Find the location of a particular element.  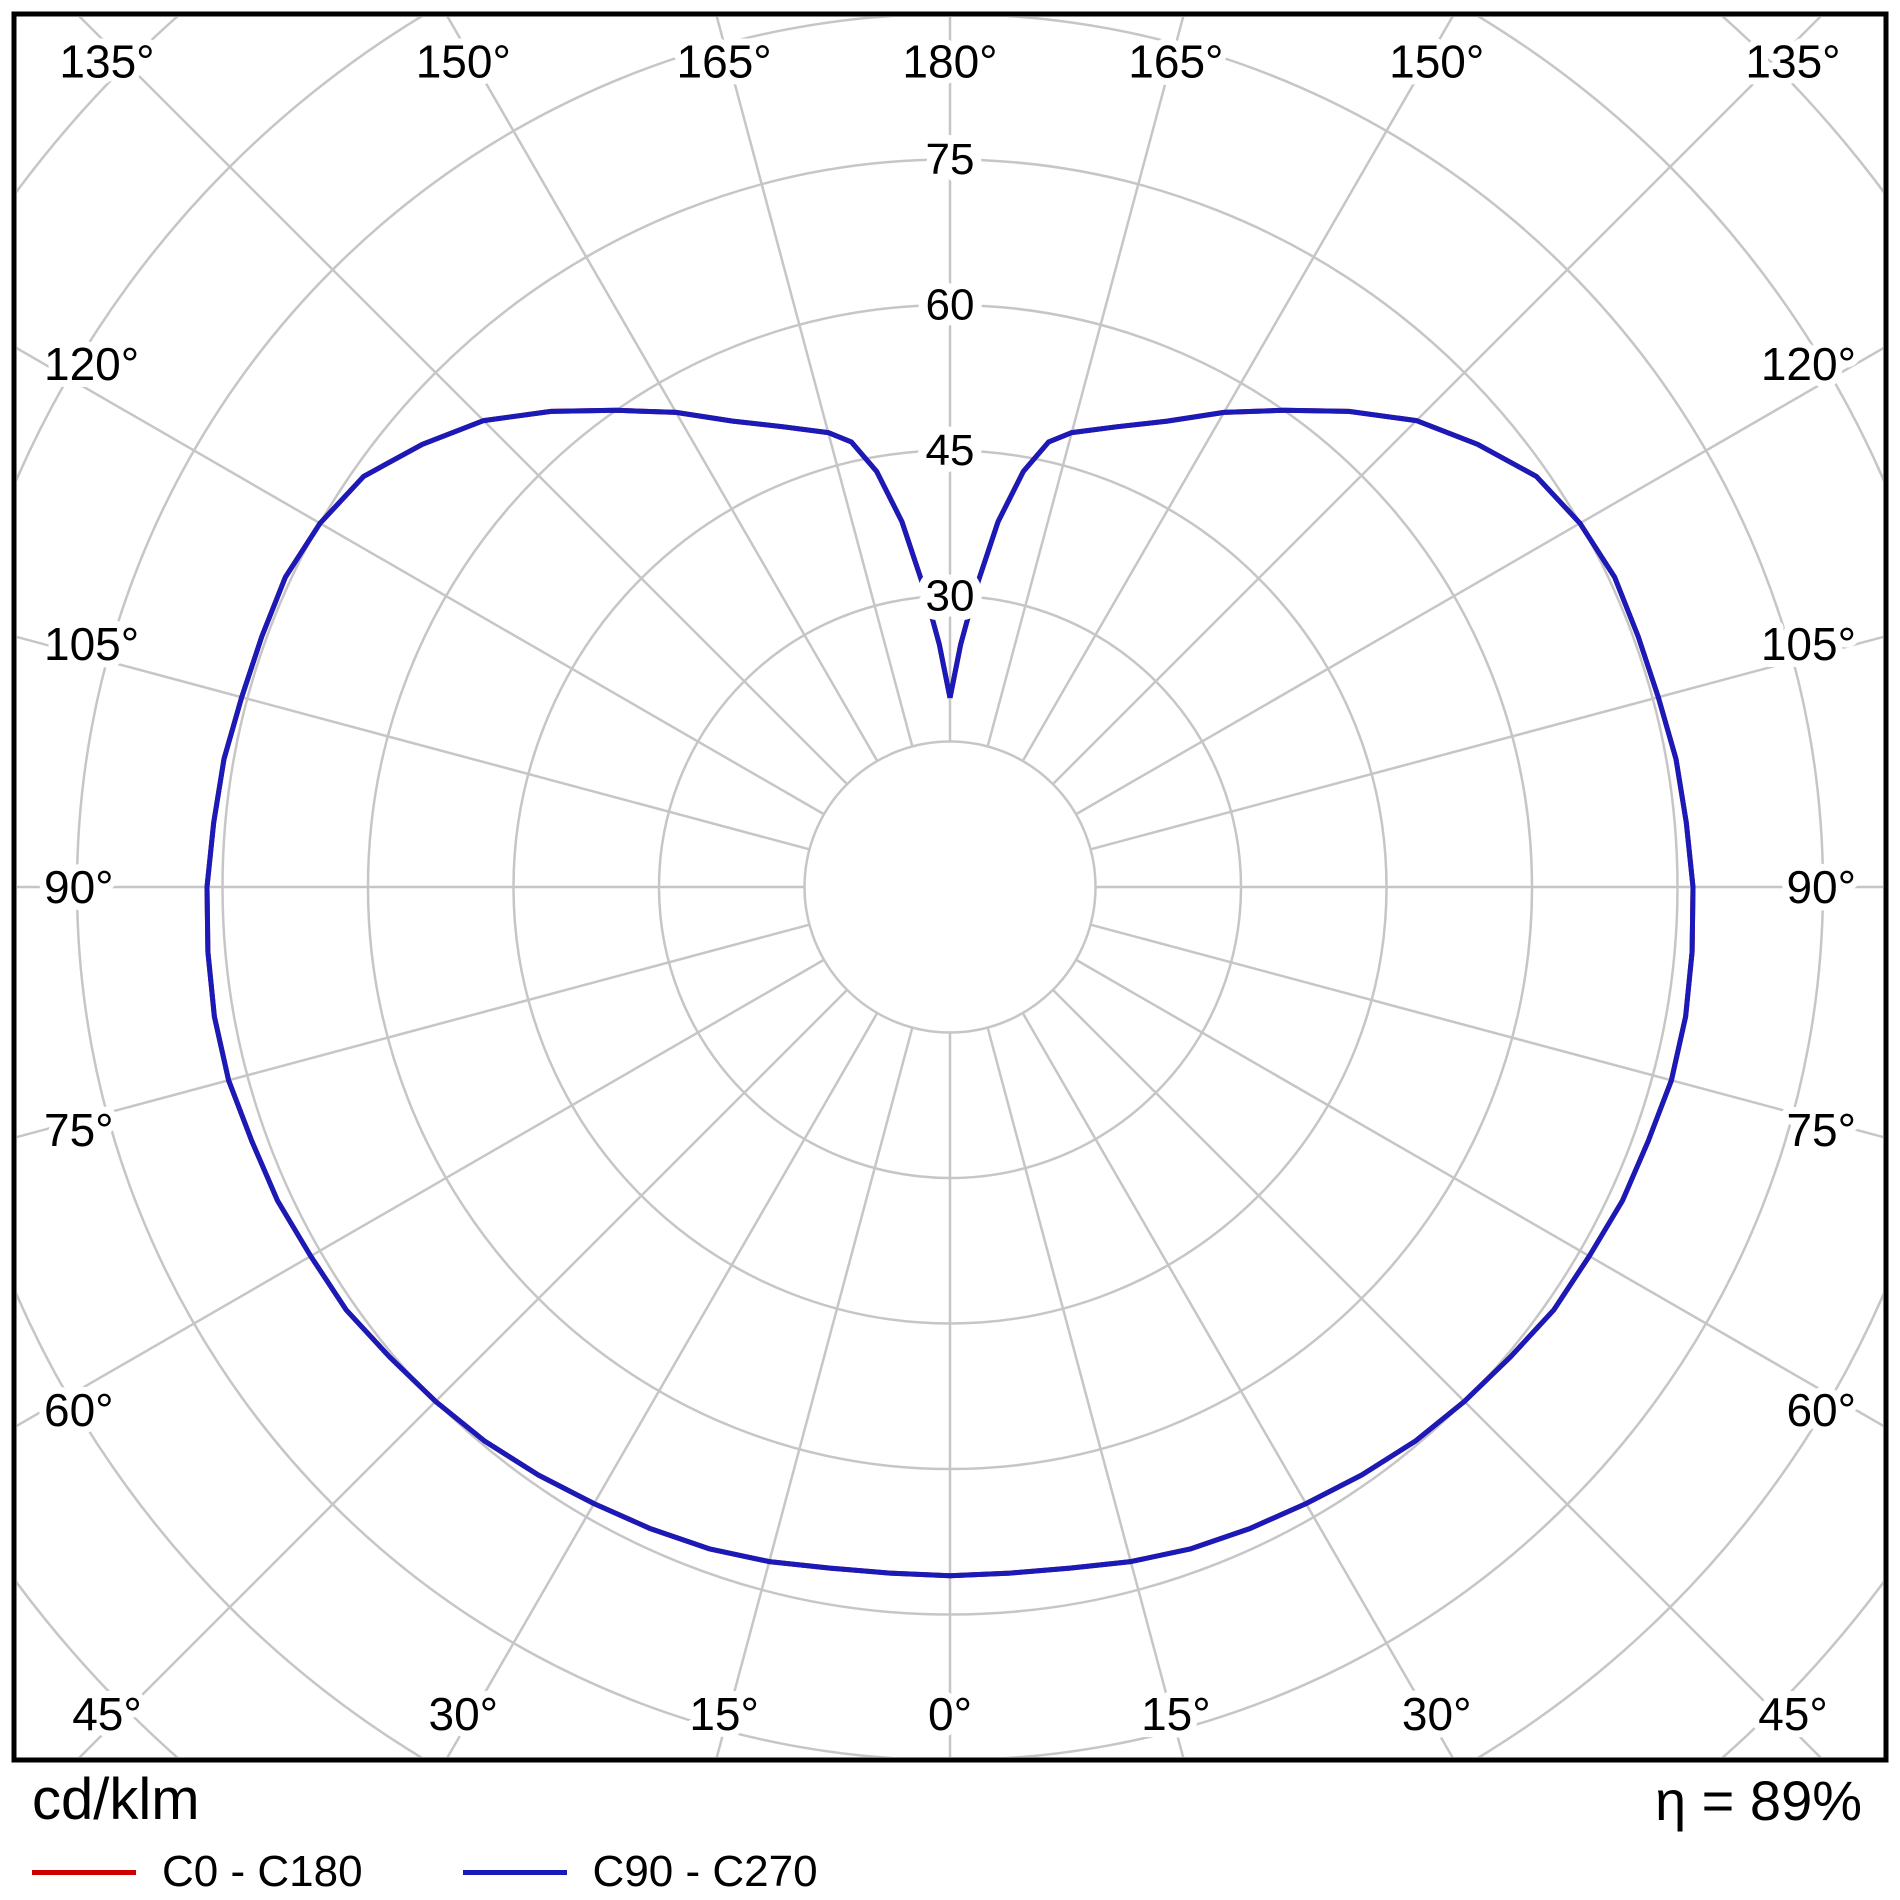

svg-text: 30 is located at coordinates (950, 596).